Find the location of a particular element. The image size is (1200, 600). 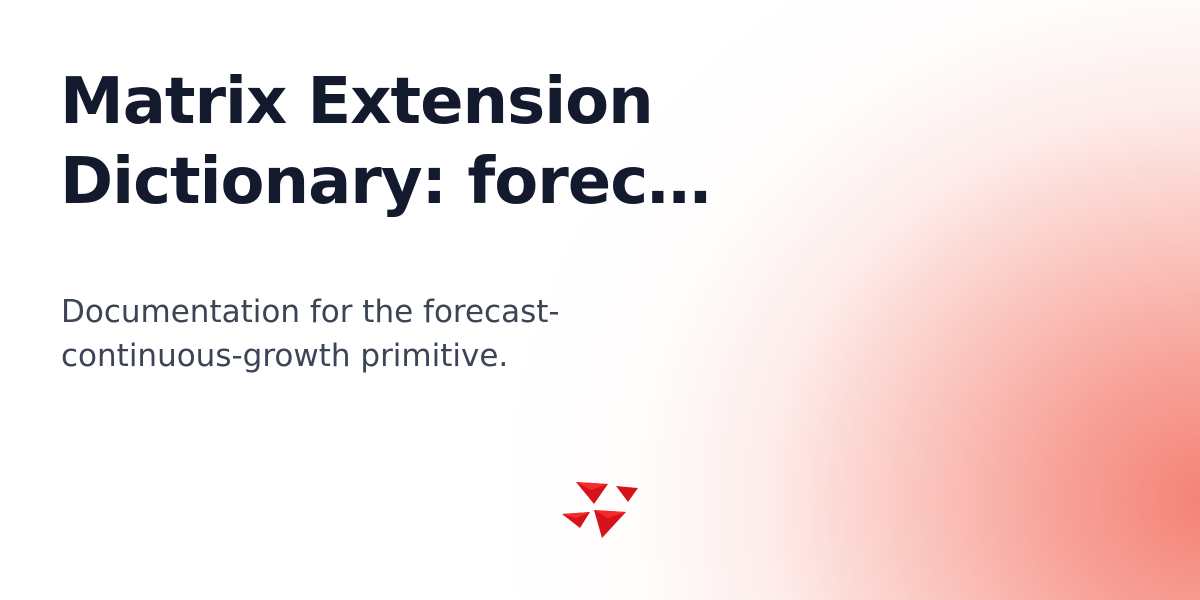

logo-triangle-bottom-left-highlight is located at coordinates (576, 515).